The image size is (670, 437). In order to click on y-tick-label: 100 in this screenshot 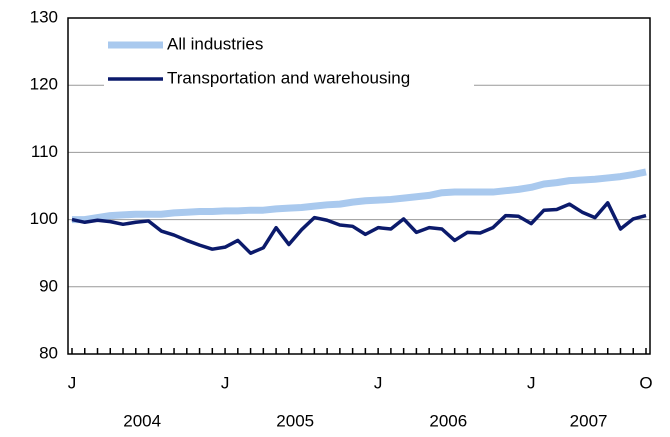, I will do `click(44, 218)`.